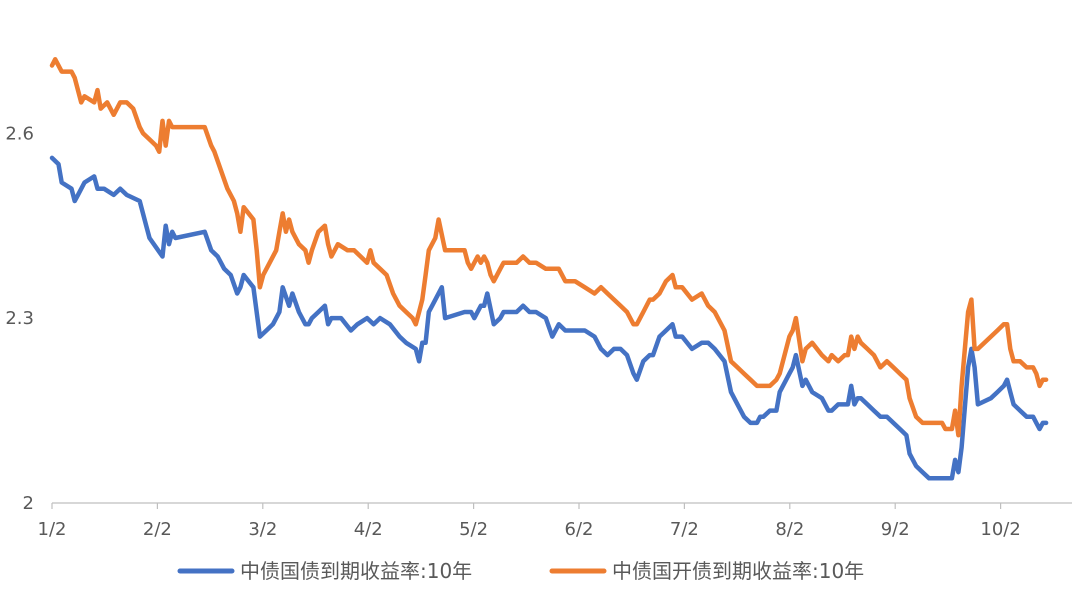 Image resolution: width=1080 pixels, height=591 pixels. I want to click on x-tick-label: 3/2, so click(262, 529).